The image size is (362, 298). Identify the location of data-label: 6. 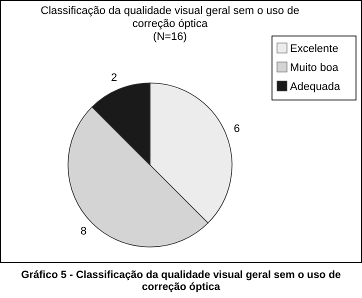
(237, 128).